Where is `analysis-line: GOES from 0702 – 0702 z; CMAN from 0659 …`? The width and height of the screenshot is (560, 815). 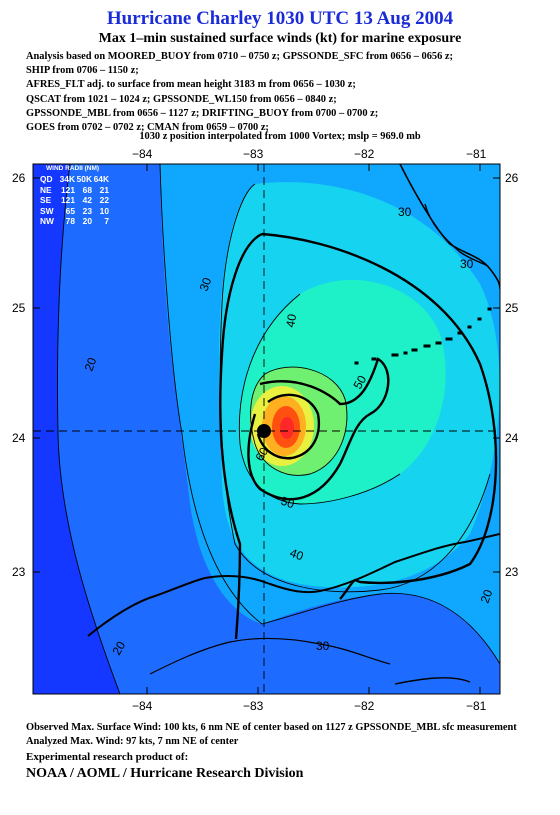 analysis-line: GOES from 0702 – 0702 z; CMAN from 0659 … is located at coordinates (147, 128).